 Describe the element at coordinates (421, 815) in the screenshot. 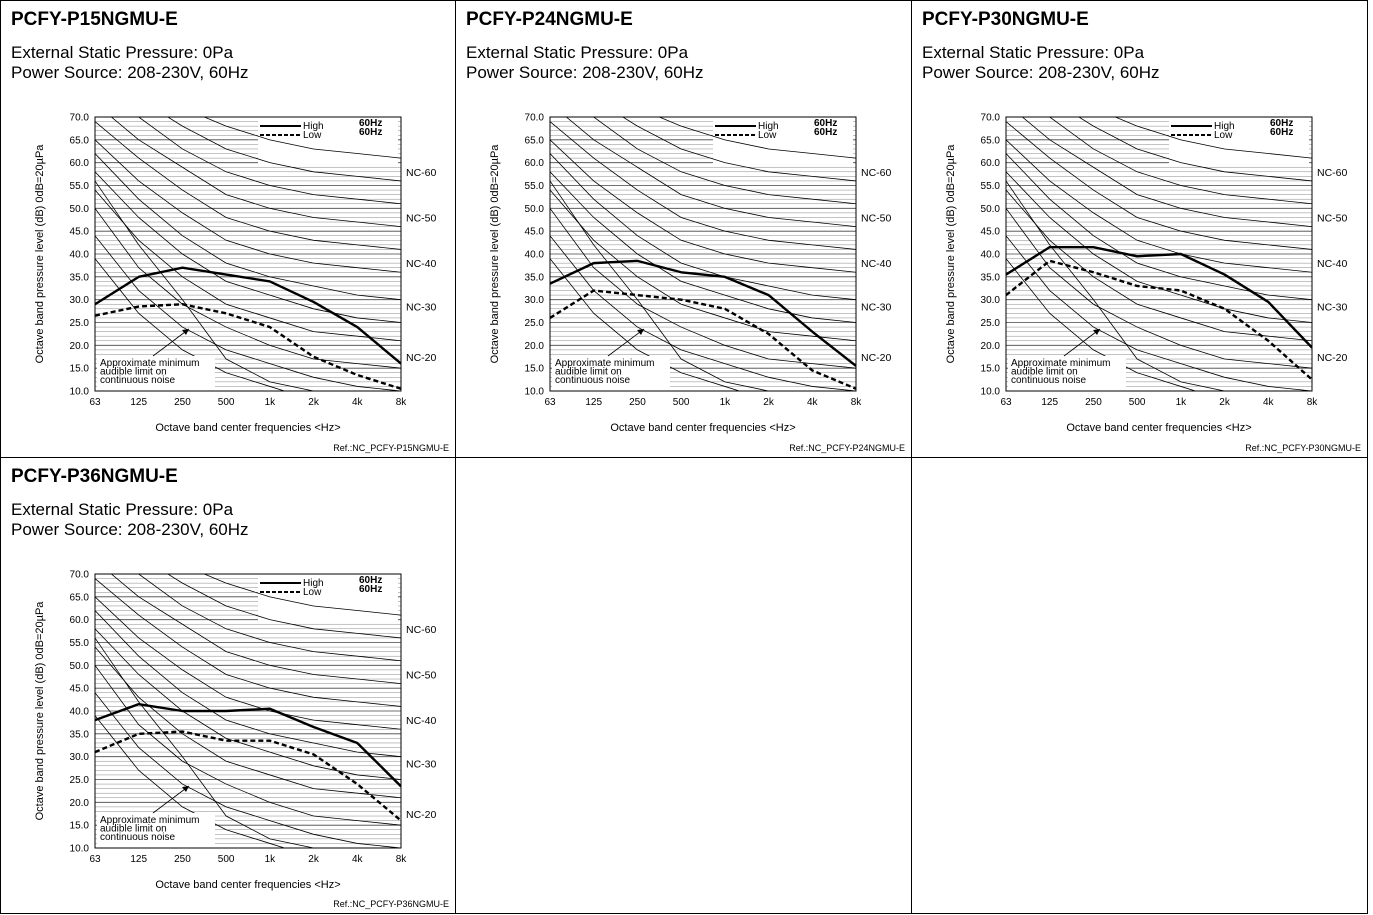

I see `nc-label: NC-20` at that location.